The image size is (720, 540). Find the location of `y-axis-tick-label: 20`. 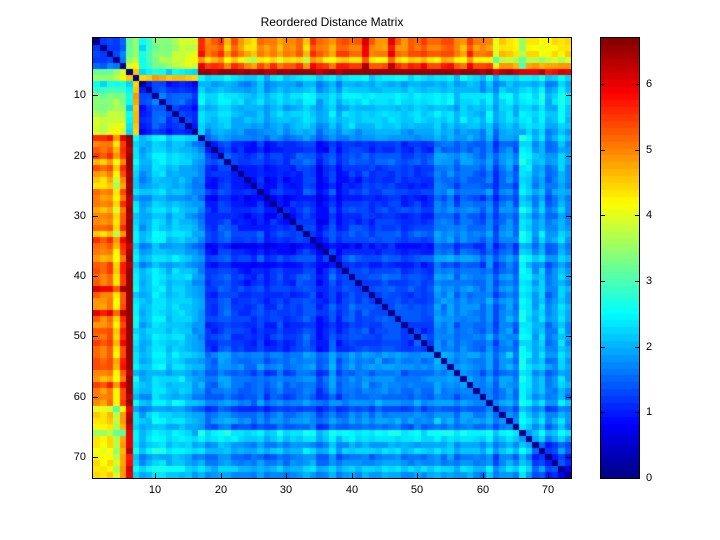

y-axis-tick-label: 20 is located at coordinates (79, 156).